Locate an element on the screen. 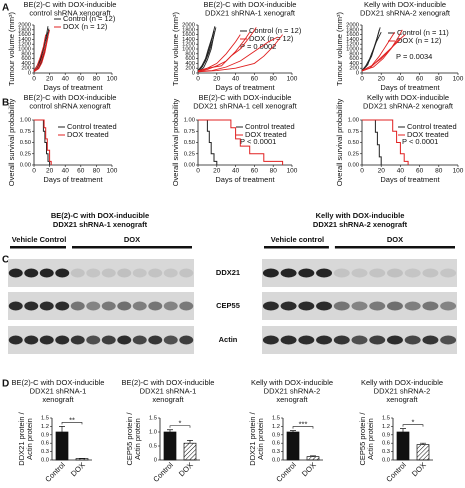  chart-title: DDX21 shRNA-2 xenograft is located at coordinates (405, 12).